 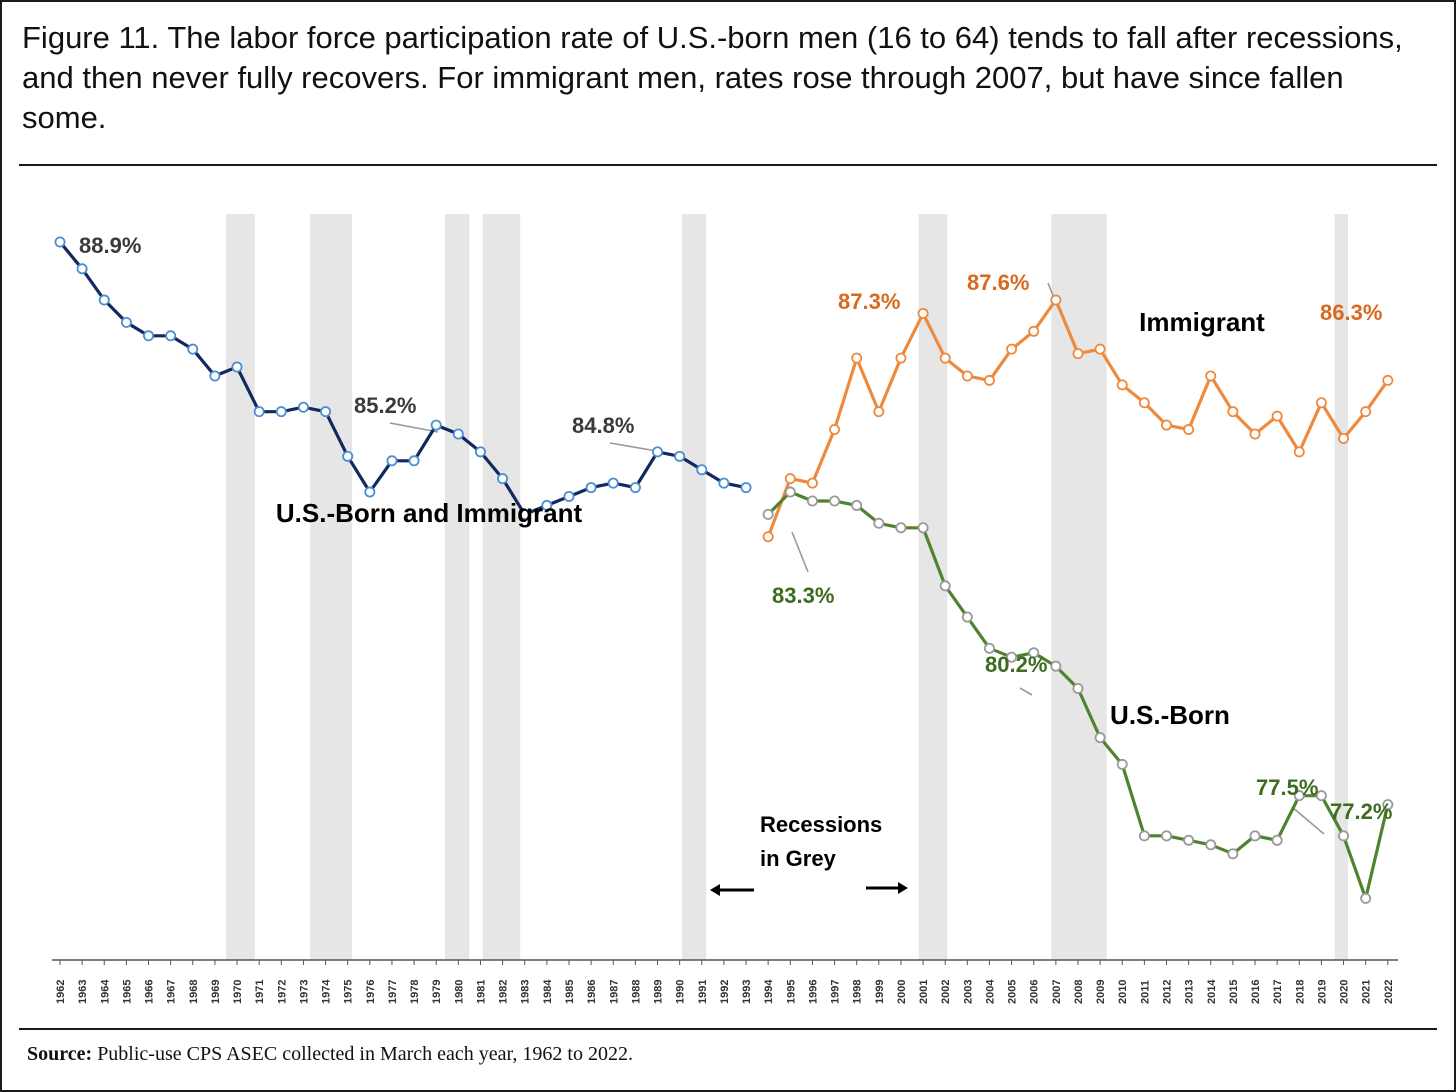 I want to click on point-combined-1991, so click(x=702, y=470).